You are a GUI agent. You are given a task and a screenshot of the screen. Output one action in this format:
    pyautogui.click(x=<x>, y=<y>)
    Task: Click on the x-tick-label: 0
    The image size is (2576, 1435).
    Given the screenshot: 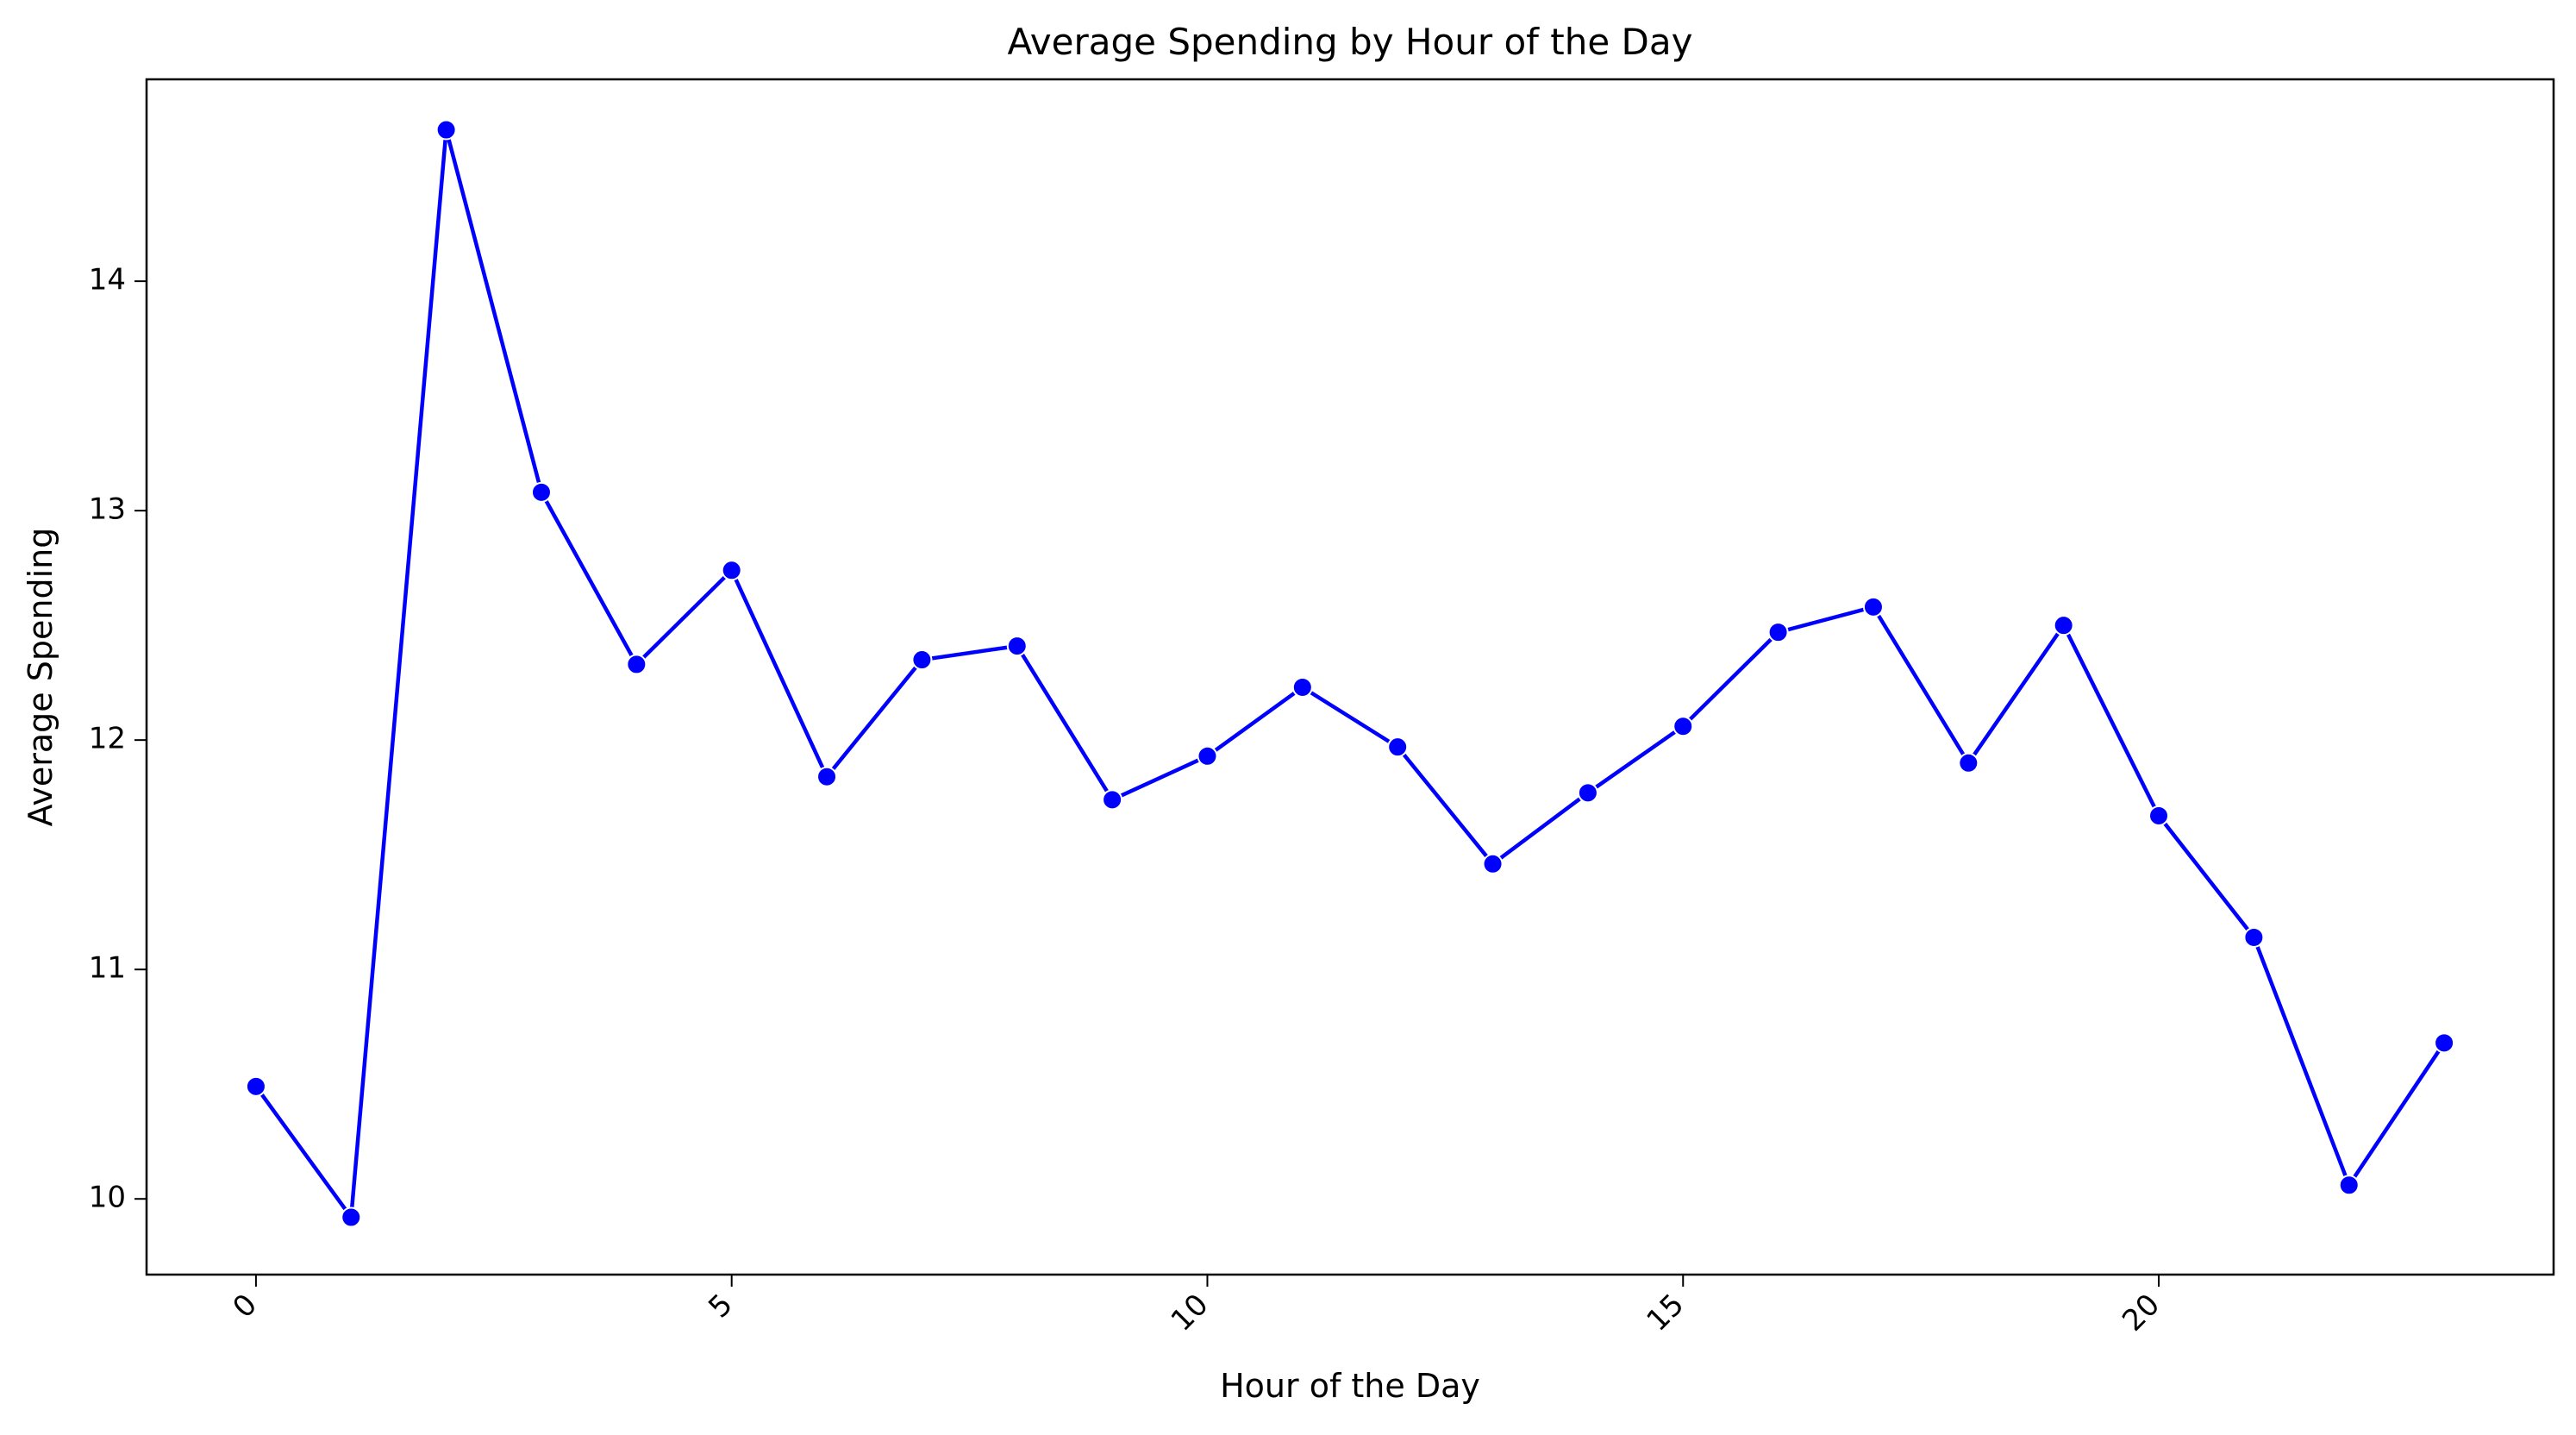 What is the action you would take?
    pyautogui.click(x=245, y=1307)
    